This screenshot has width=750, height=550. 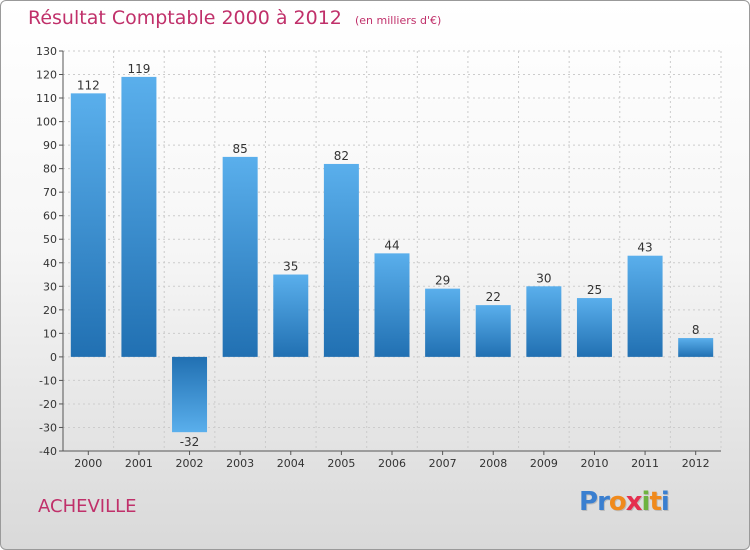 I want to click on data-label: -32, so click(x=190, y=442).